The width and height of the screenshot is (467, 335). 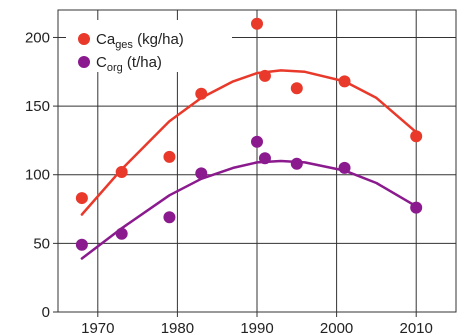 What do you see at coordinates (37, 37) in the screenshot?
I see `y-tick-label: 200` at bounding box center [37, 37].